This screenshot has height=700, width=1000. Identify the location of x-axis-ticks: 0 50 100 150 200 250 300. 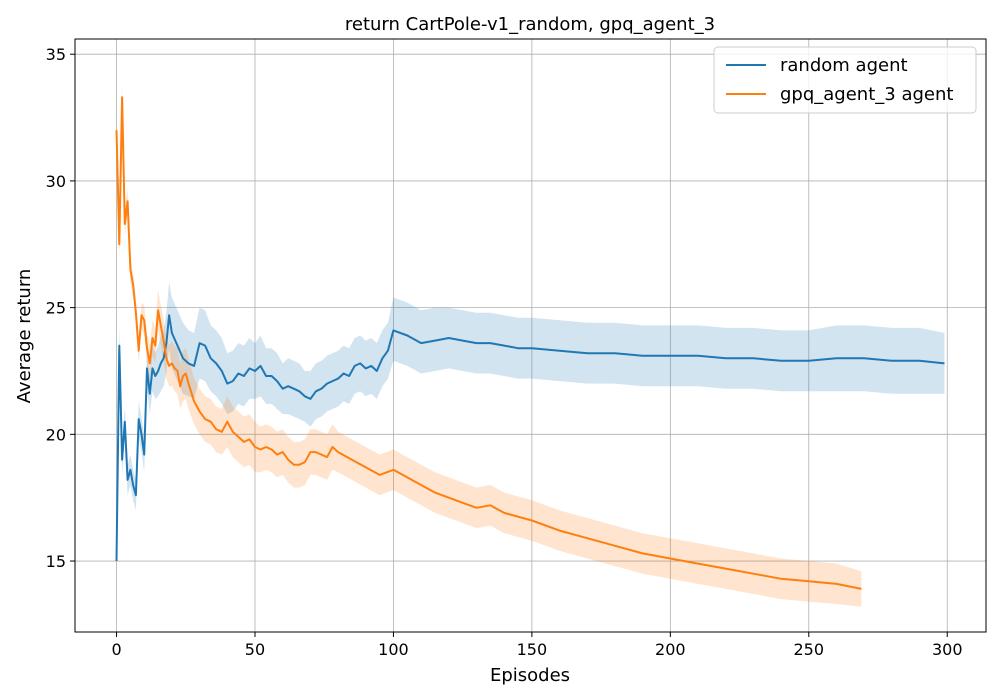
(537, 645).